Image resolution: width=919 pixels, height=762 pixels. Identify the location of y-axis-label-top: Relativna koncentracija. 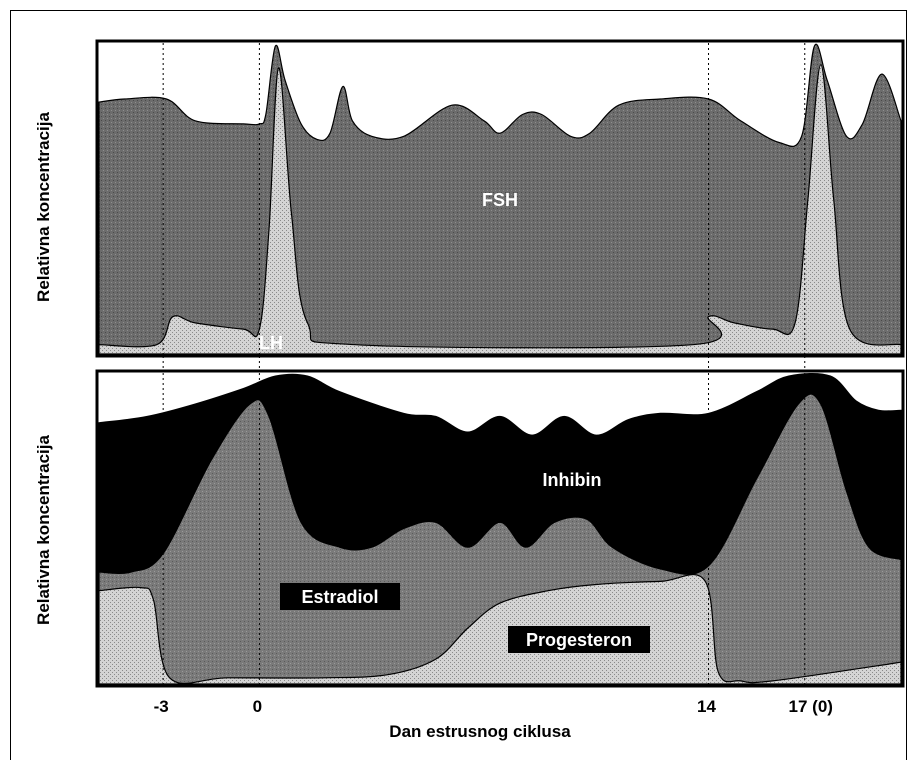
(43, 207).